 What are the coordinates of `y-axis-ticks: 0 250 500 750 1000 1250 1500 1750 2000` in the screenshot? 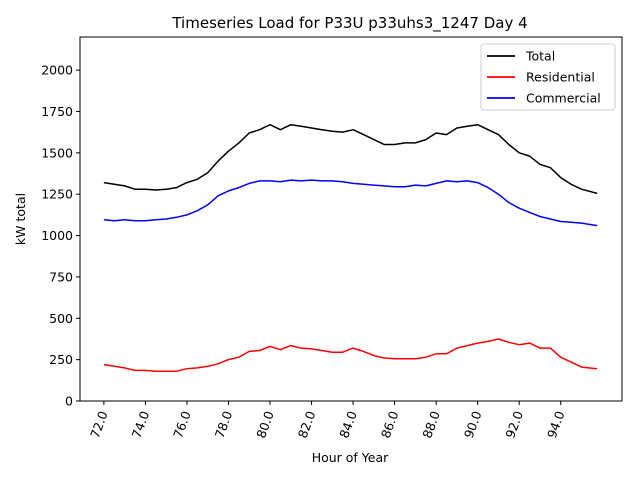 It's located at (60, 236).